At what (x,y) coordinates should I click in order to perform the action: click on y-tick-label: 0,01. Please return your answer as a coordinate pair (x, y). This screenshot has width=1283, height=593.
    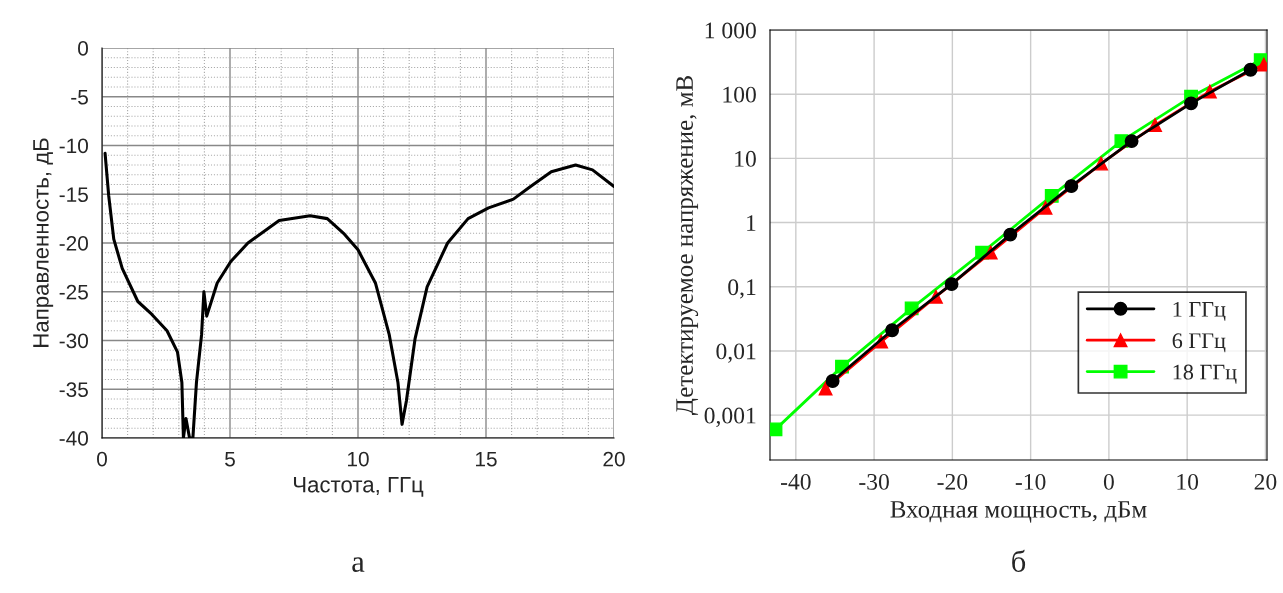
    Looking at the image, I should click on (736, 353).